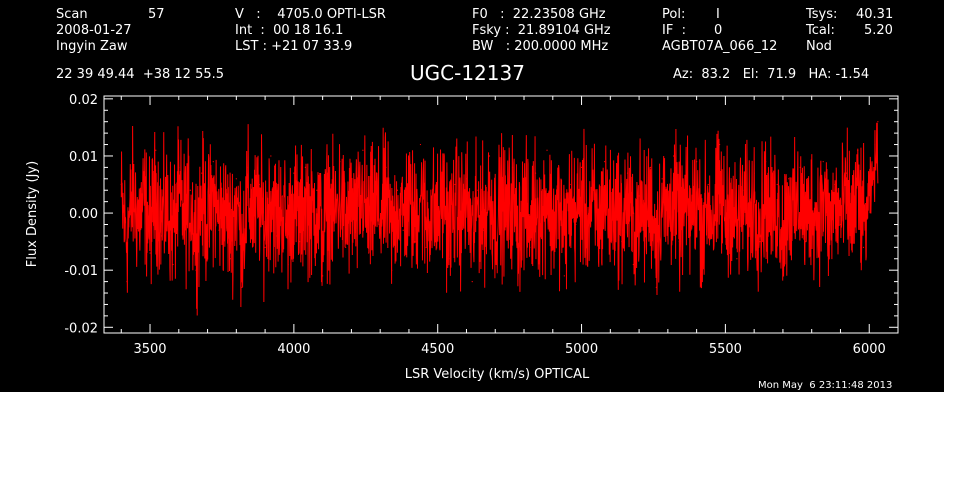  Describe the element at coordinates (674, 14) in the screenshot. I see `polarization-label: Pol:` at that location.